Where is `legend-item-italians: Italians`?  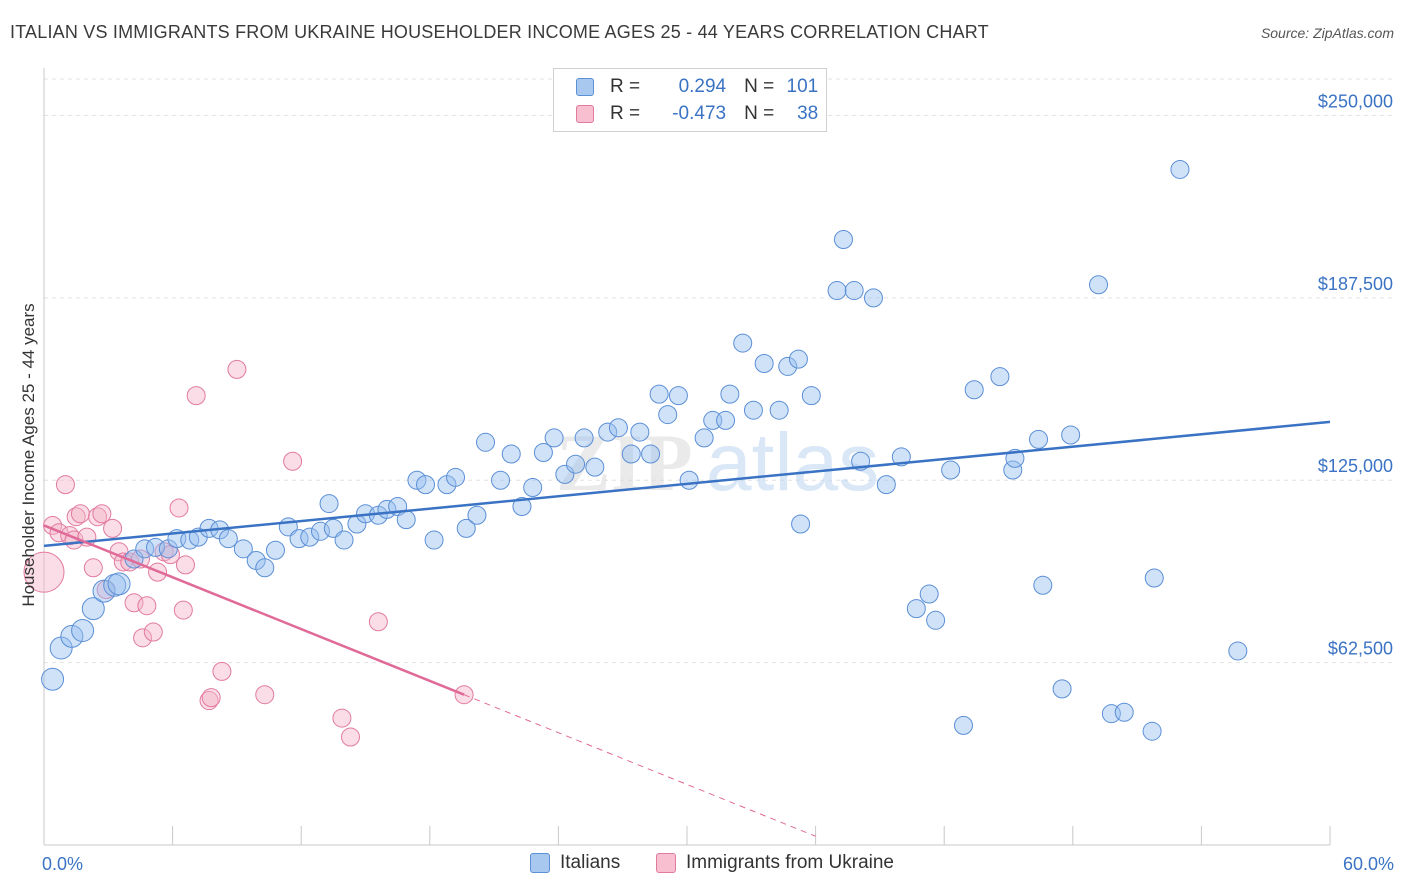
legend-item-italians: Italians is located at coordinates (575, 863).